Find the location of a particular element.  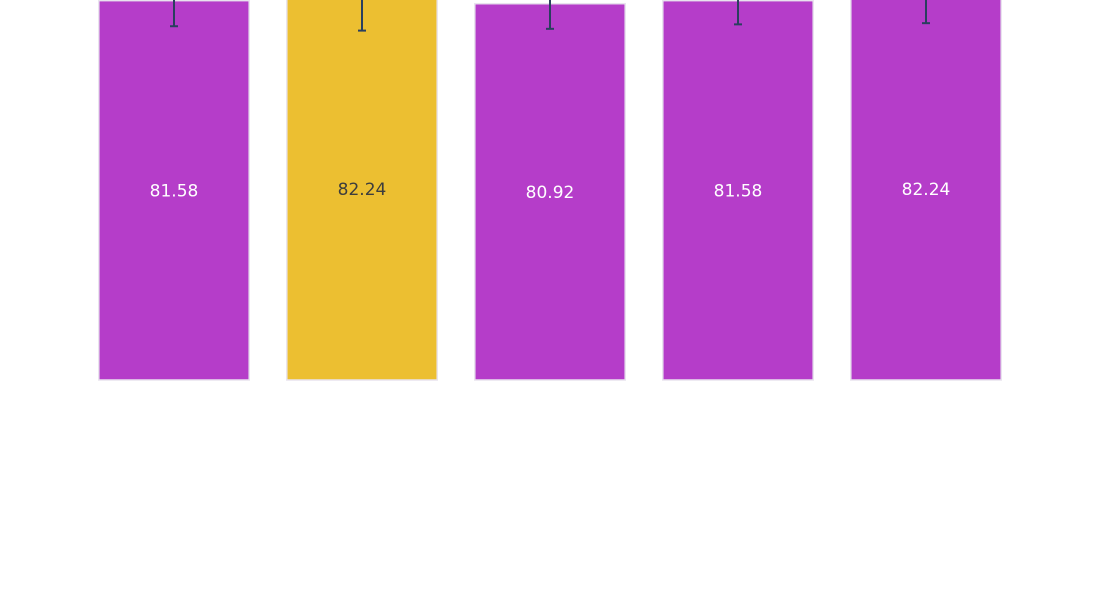

bar-value-label-2: 82.24 is located at coordinates (362, 190).